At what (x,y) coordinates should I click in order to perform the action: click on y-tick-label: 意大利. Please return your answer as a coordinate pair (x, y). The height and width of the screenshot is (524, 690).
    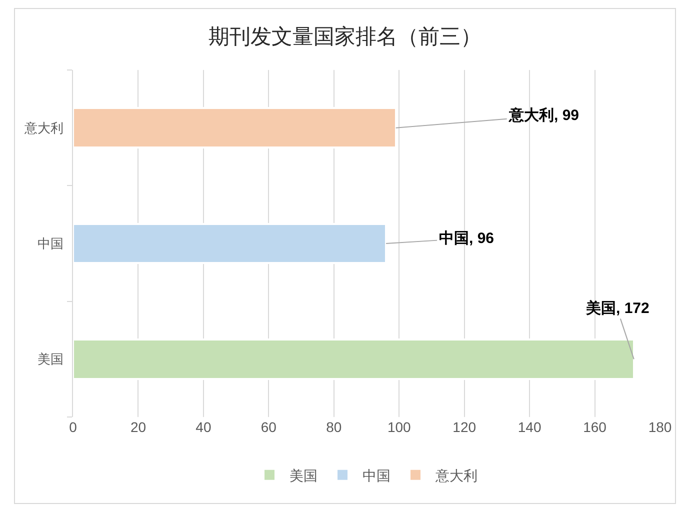
    Looking at the image, I should click on (43, 128).